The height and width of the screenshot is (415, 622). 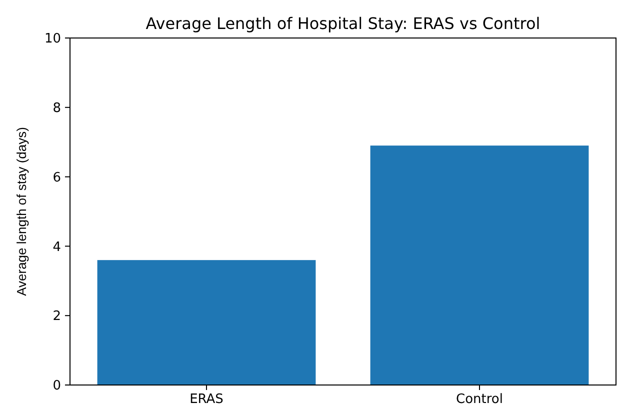 I want to click on y-tick-label: 6, so click(x=56, y=178).